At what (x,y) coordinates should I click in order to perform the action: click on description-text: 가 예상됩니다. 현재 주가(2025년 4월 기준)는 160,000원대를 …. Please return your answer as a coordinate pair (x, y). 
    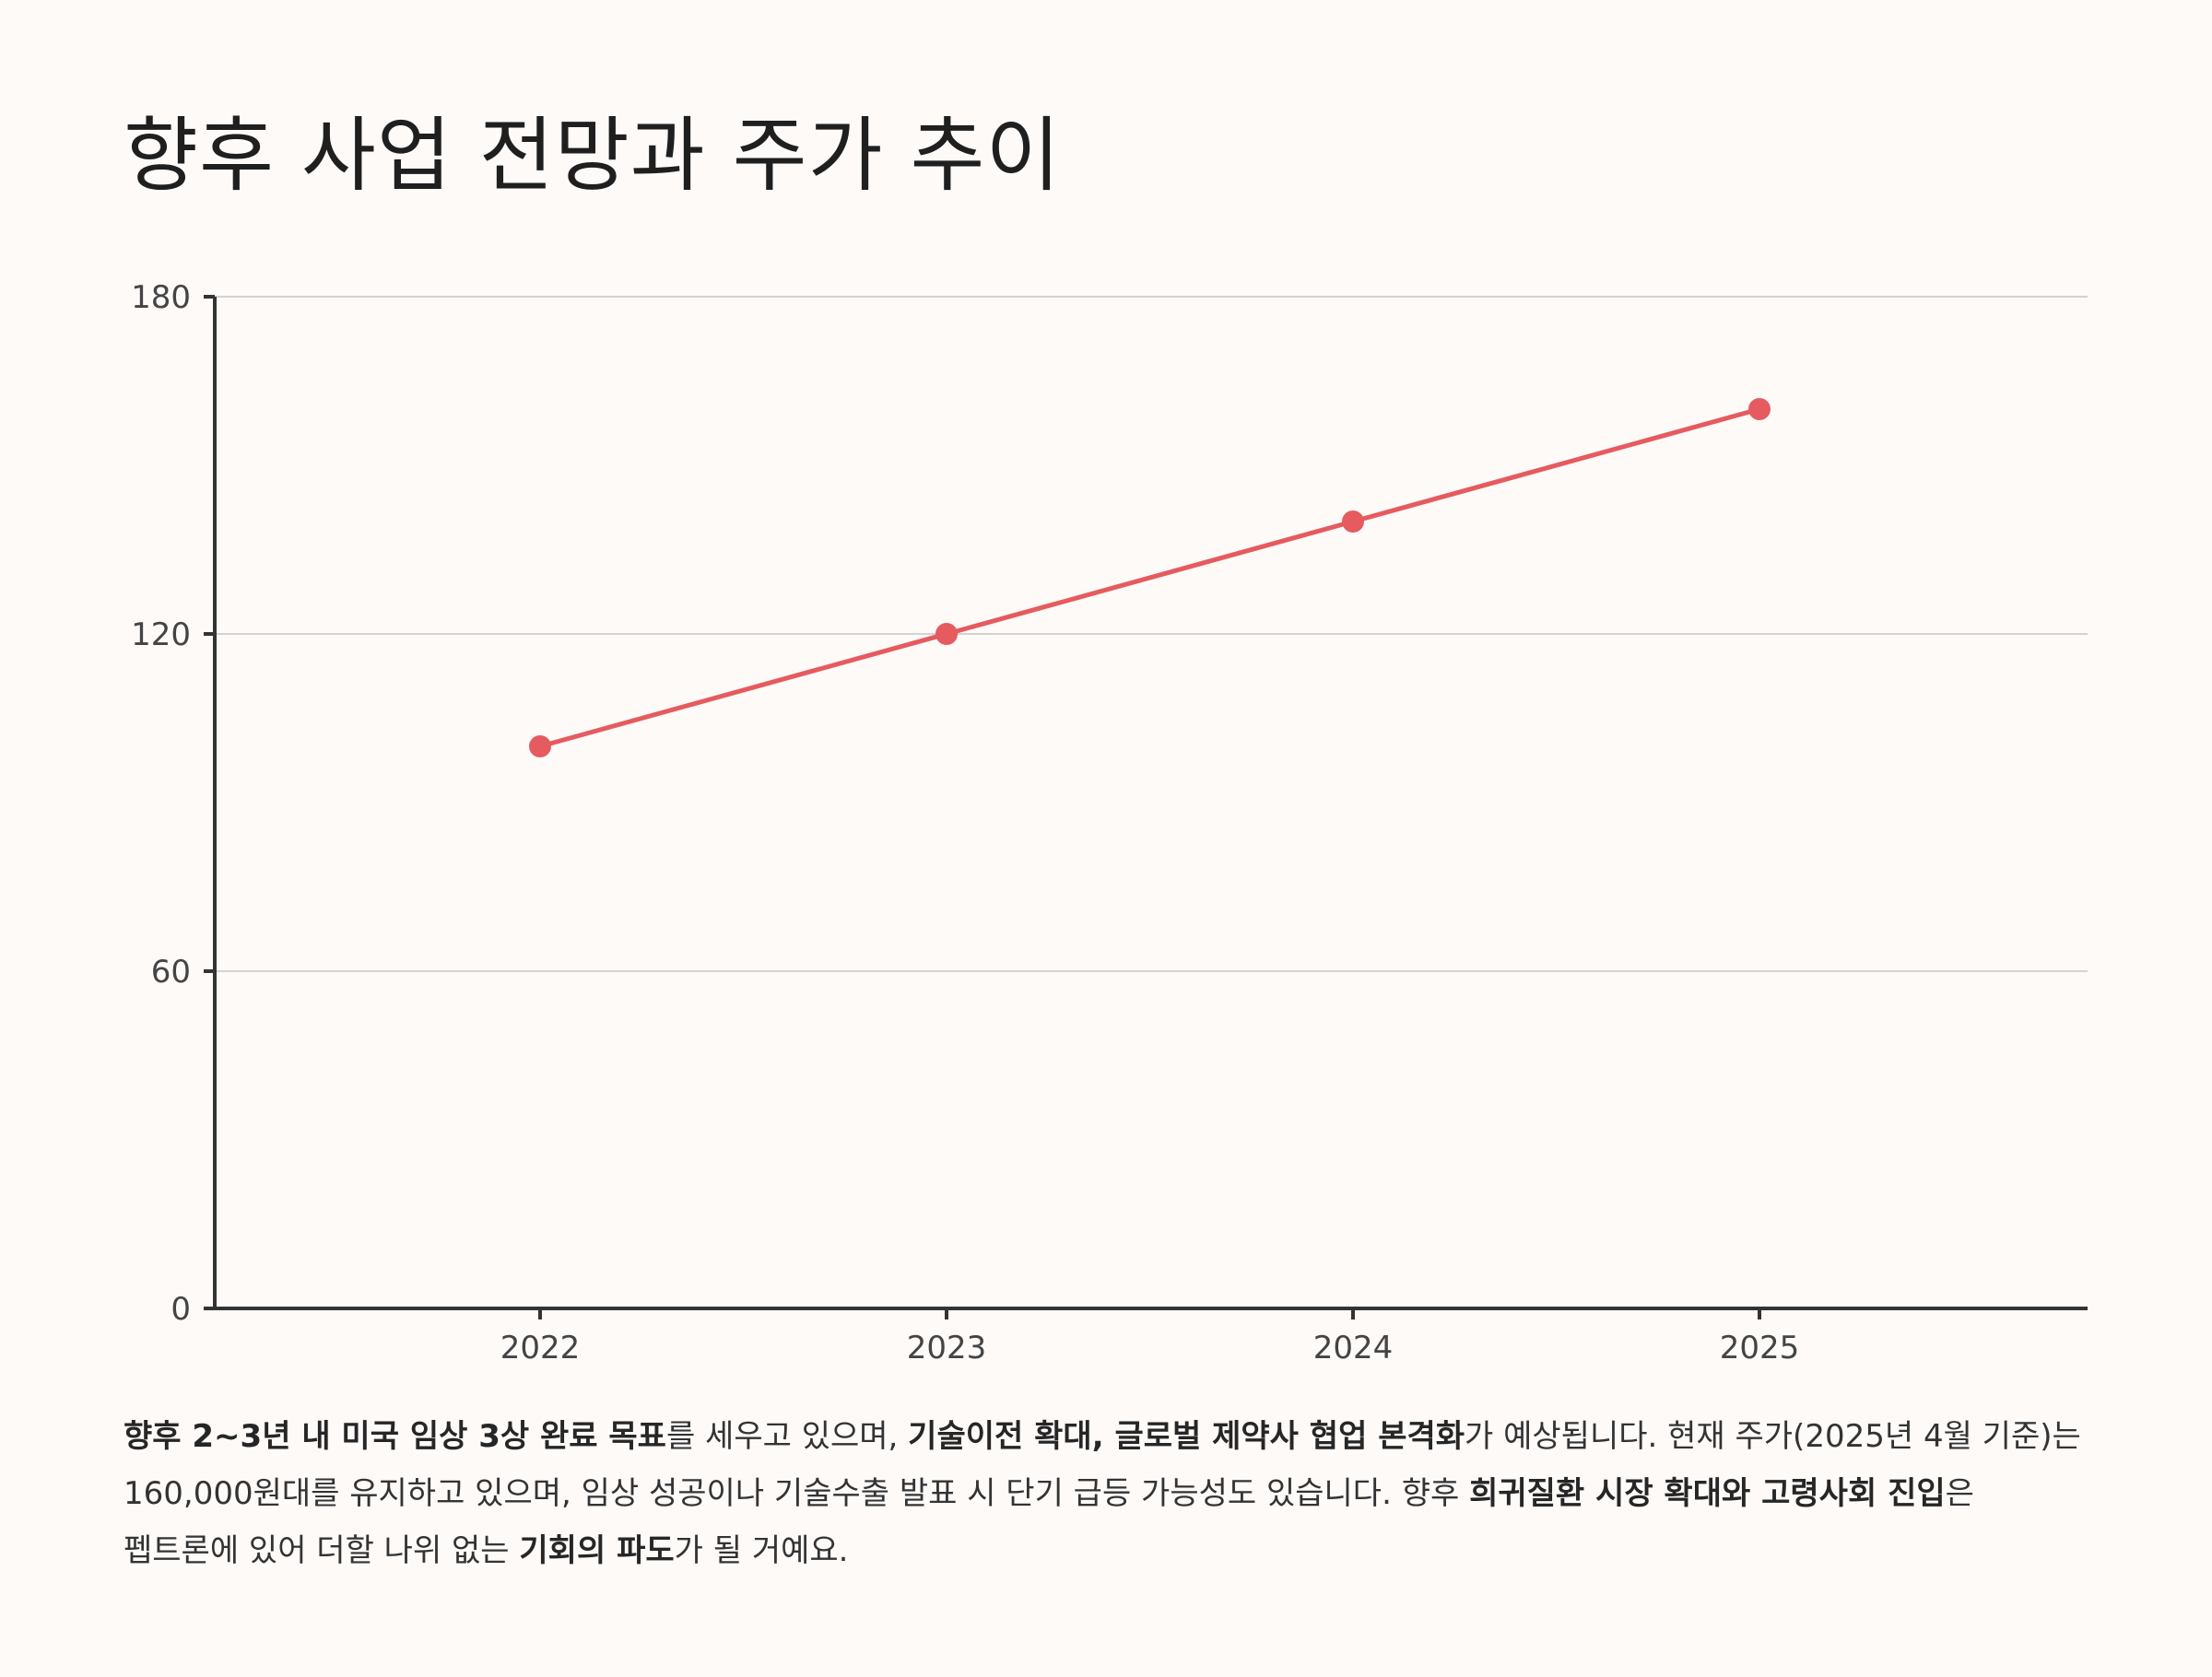
    Looking at the image, I should click on (1102, 1465).